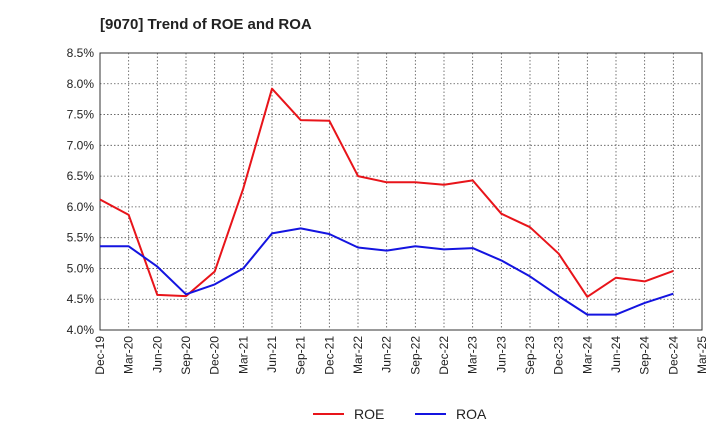 This screenshot has width=720, height=440. I want to click on x-tick-label: Dec-23, so click(559, 355).